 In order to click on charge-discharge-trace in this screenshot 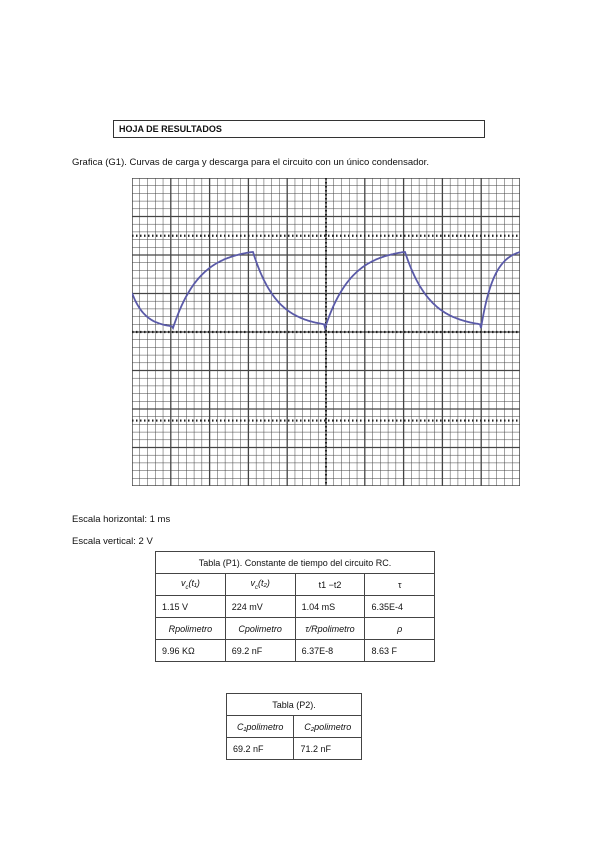, I will do `click(326, 291)`.